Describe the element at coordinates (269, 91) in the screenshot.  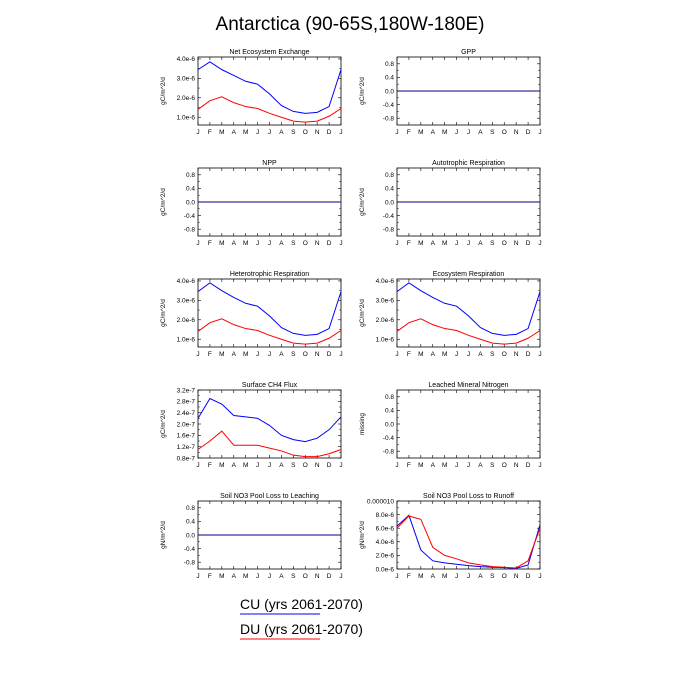
I see `panel-frame` at that location.